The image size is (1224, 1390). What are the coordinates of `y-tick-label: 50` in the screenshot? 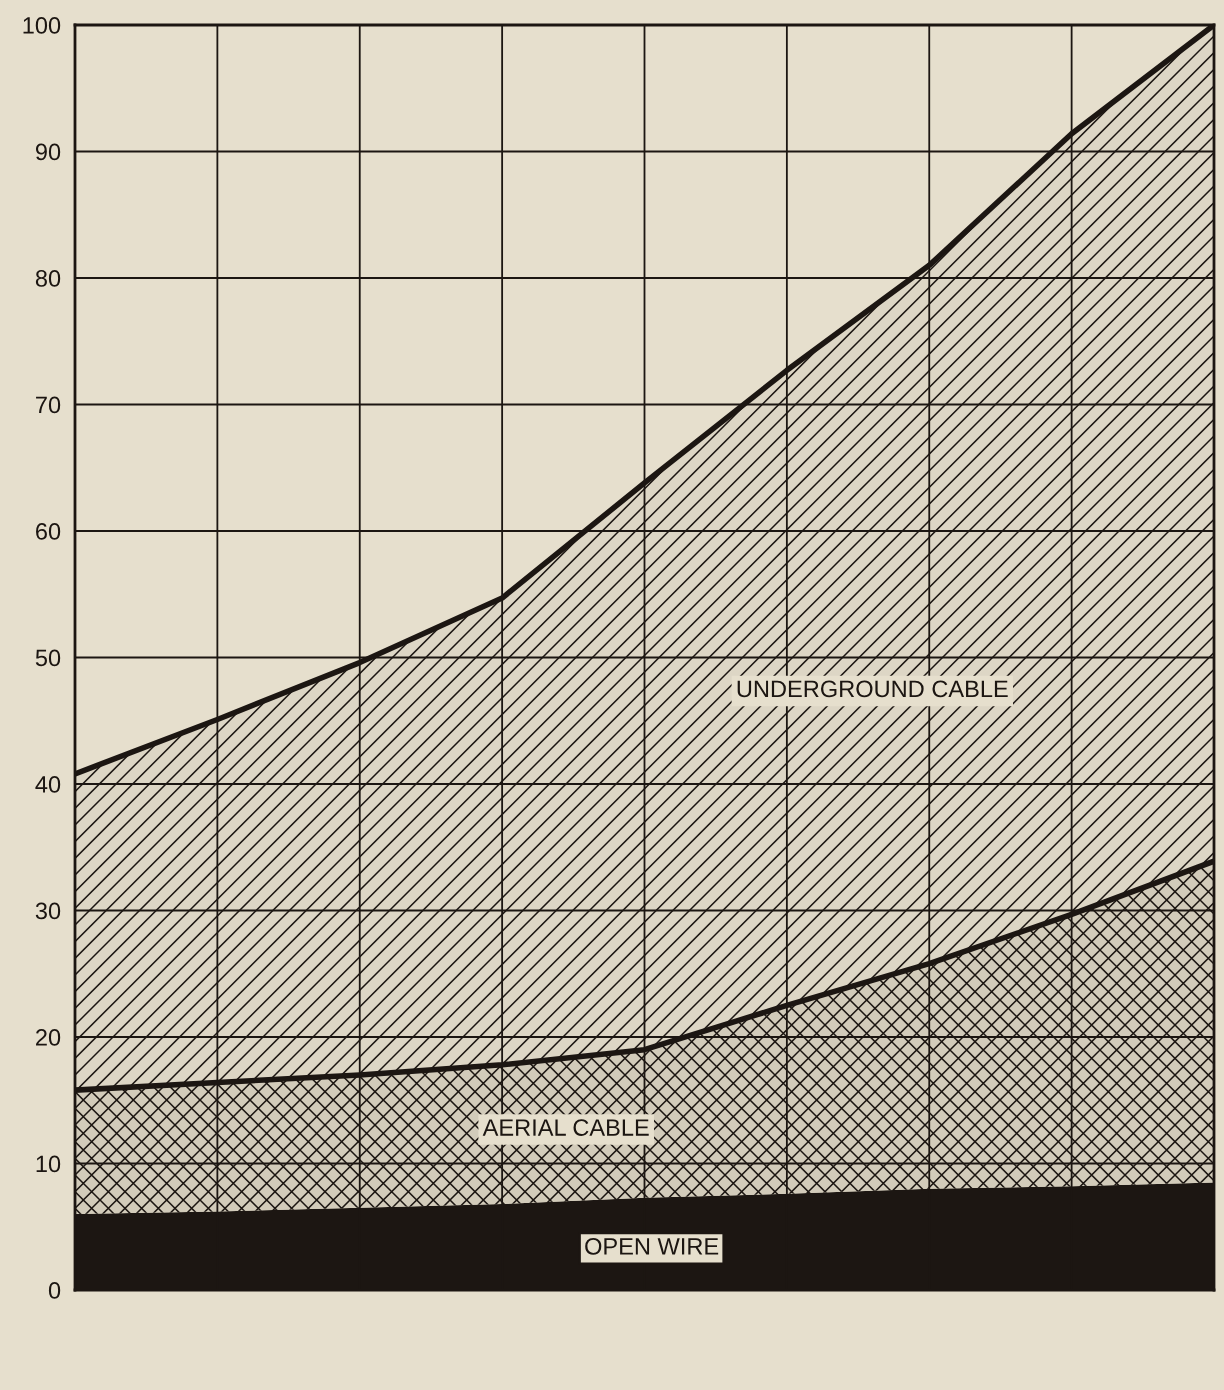 It's located at (48, 658).